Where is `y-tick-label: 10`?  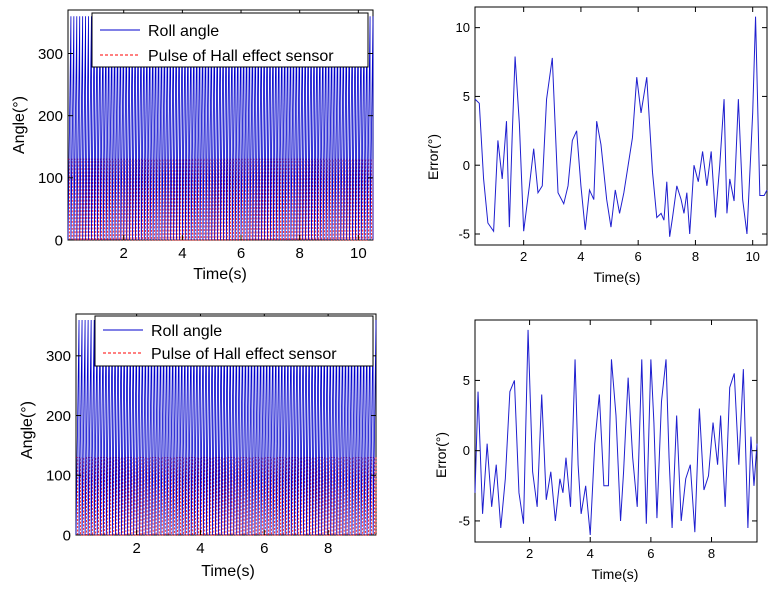 y-tick-label: 10 is located at coordinates (463, 27).